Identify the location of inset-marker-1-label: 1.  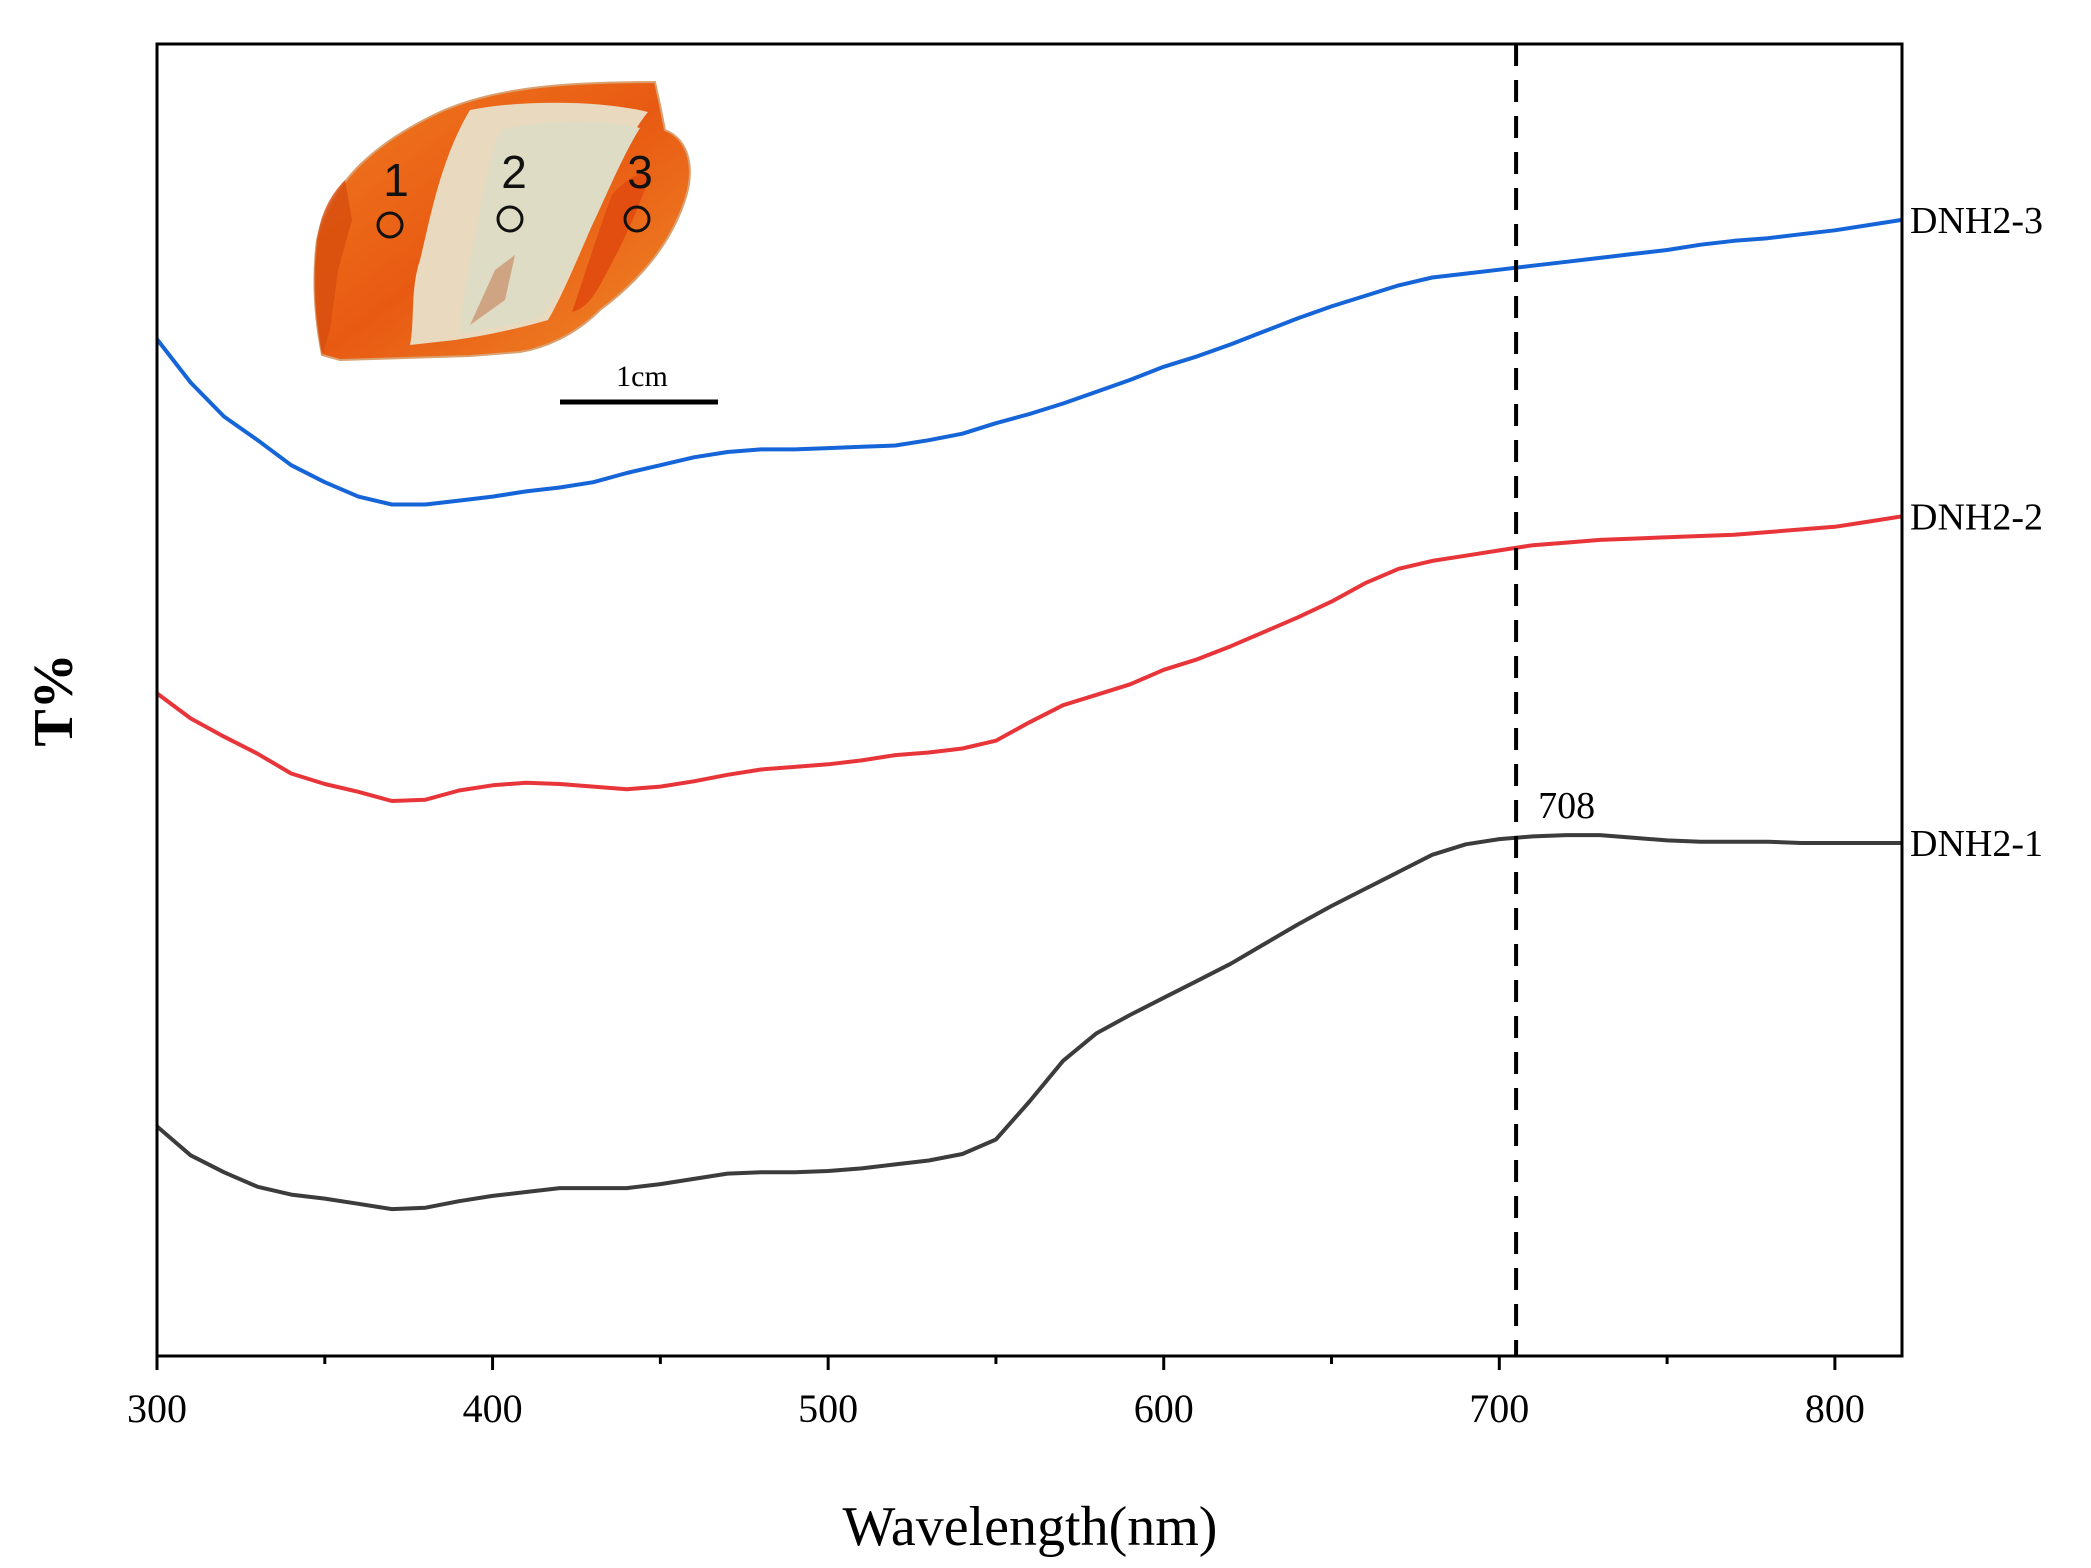
(396, 180).